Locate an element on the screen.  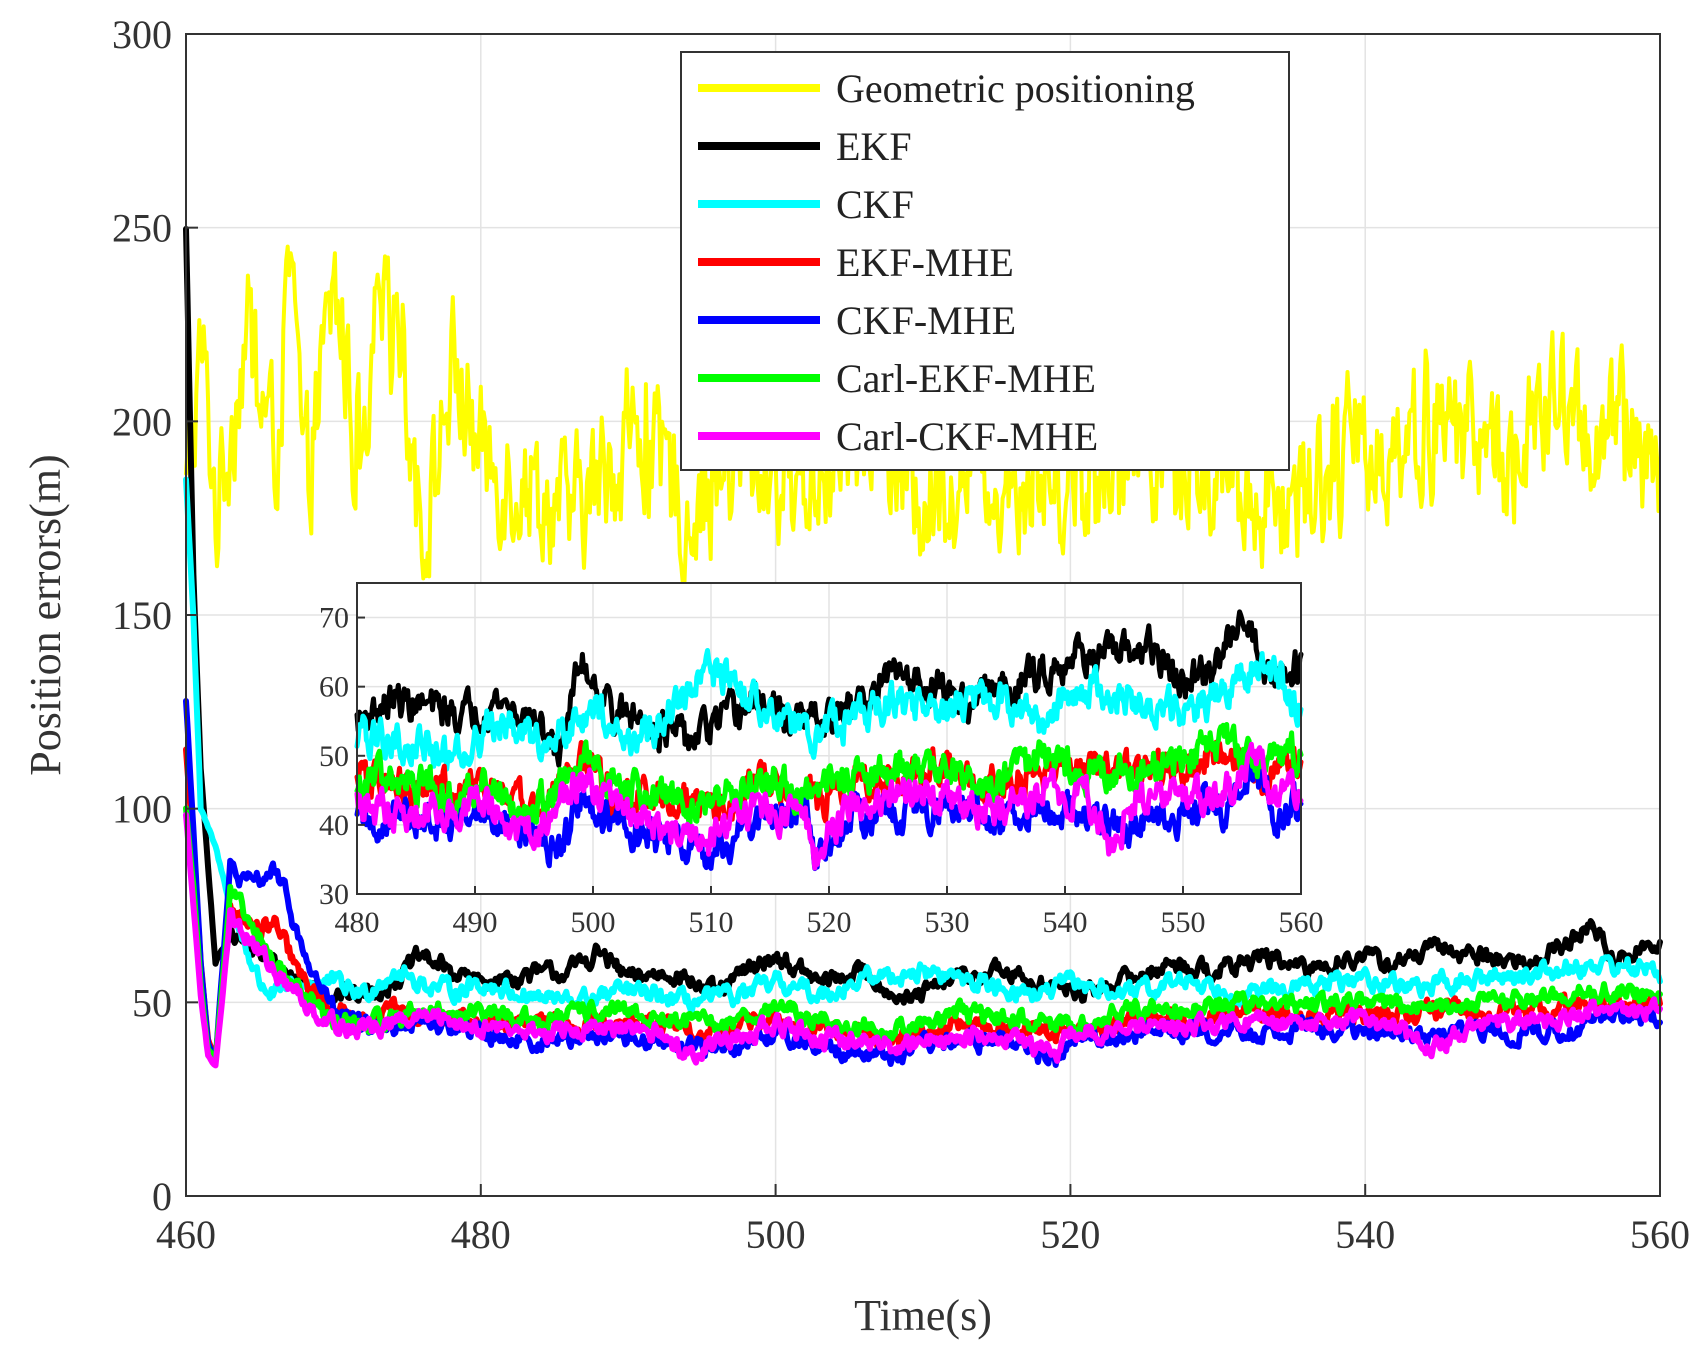
legend-label-carl-ckf-mhe: Carl-CKF-MHE is located at coordinates (967, 436).